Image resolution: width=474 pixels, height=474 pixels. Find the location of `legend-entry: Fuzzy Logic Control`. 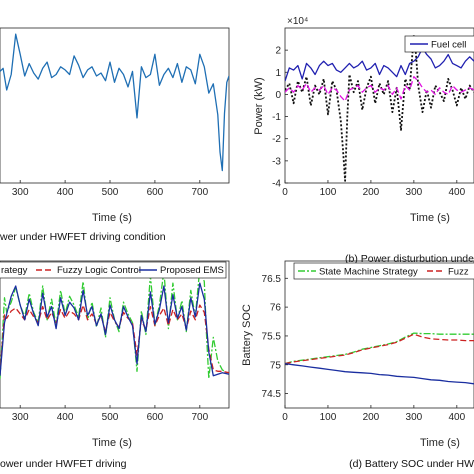

legend-entry: Fuzzy Logic Control is located at coordinates (99, 270).